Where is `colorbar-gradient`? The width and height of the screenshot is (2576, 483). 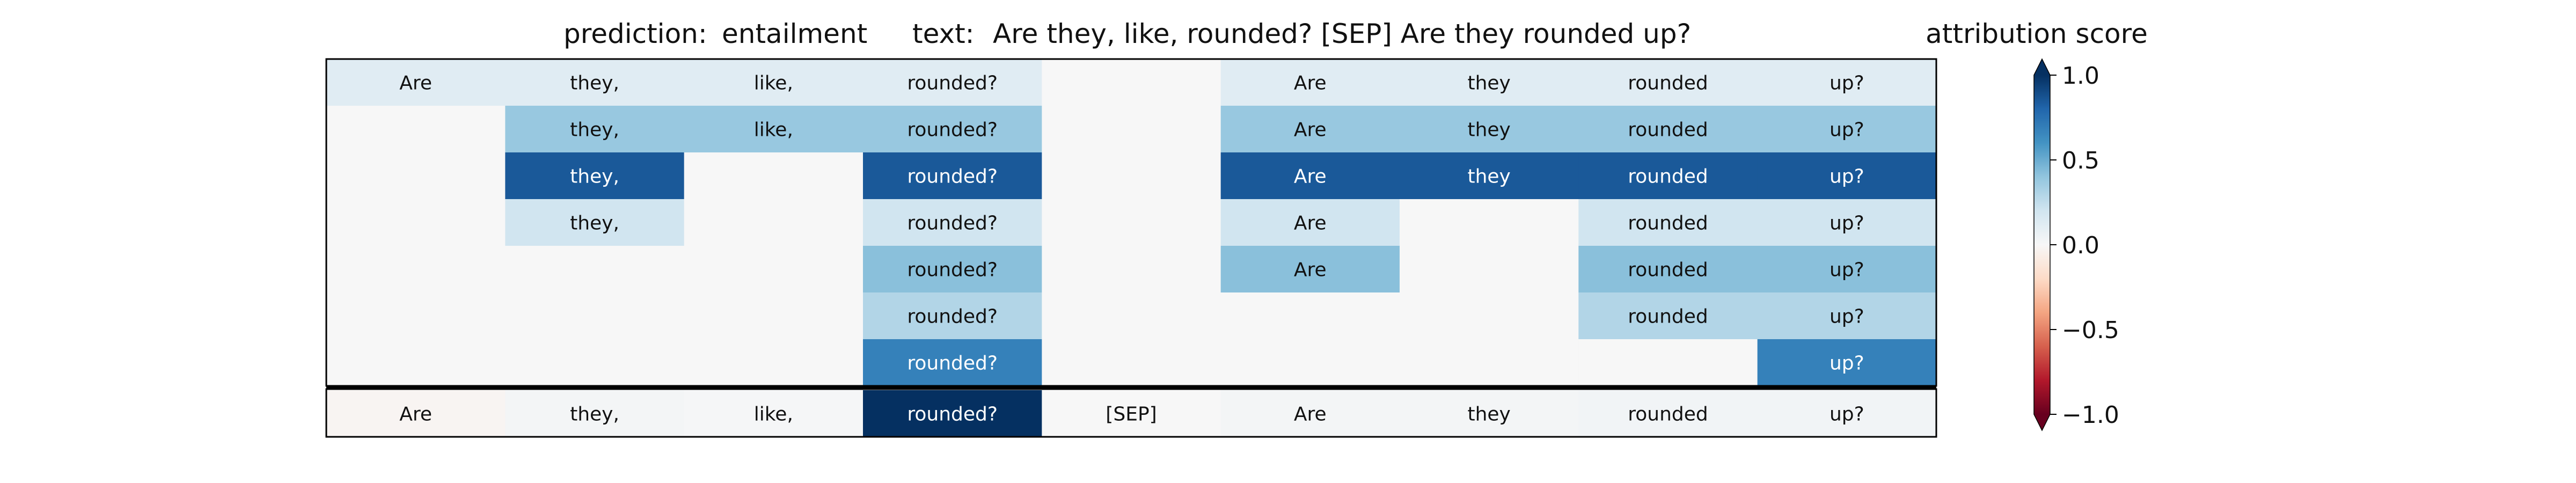 colorbar-gradient is located at coordinates (2042, 244).